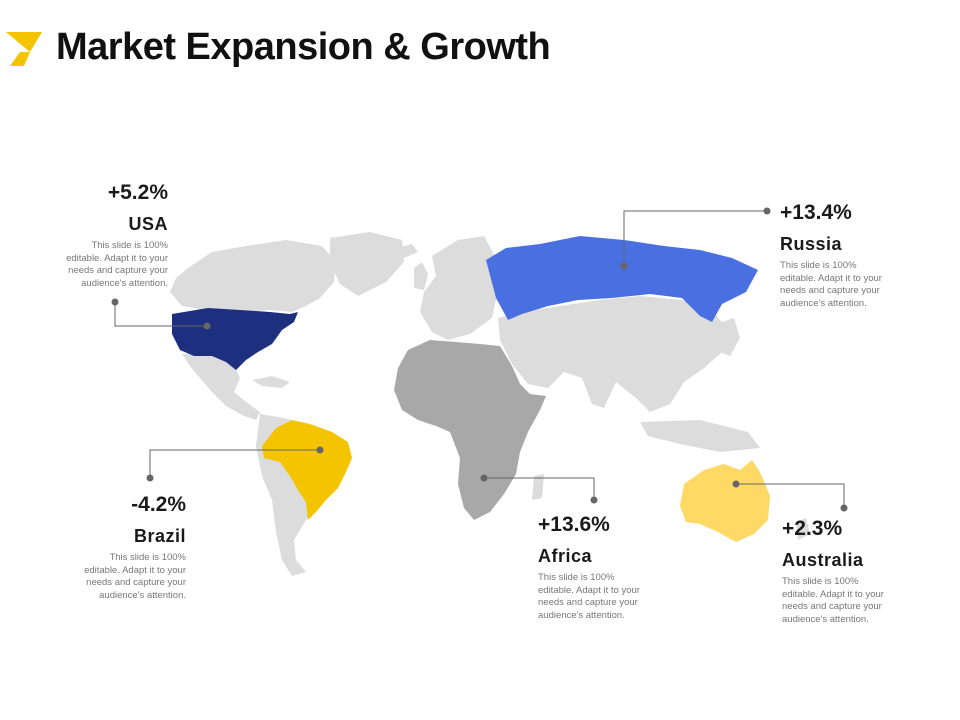 The height and width of the screenshot is (720, 960). What do you see at coordinates (421, 276) in the screenshot?
I see `uk-shape` at bounding box center [421, 276].